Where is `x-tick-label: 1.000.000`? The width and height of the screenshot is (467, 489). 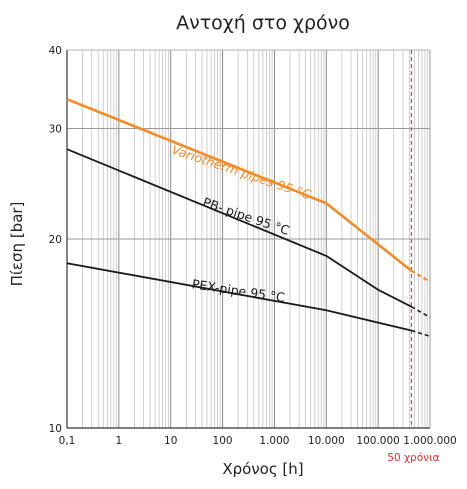 x-tick-label: 1.000.000 is located at coordinates (429, 441).